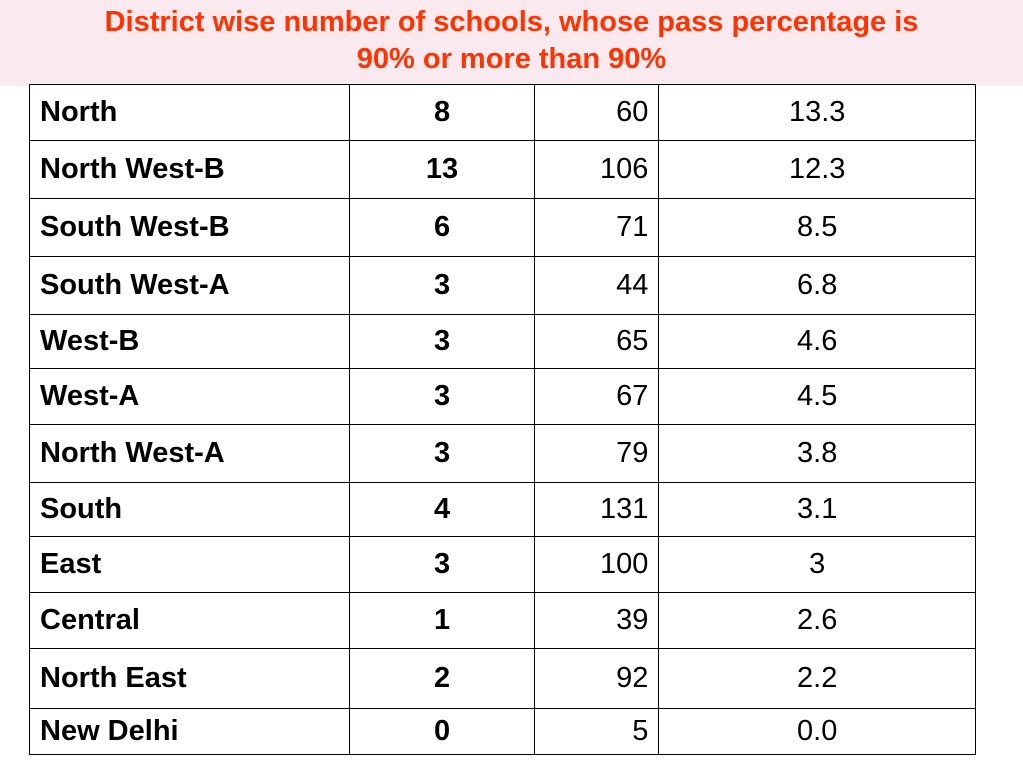  I want to click on table-row: East 3 100 3, so click(502, 564).